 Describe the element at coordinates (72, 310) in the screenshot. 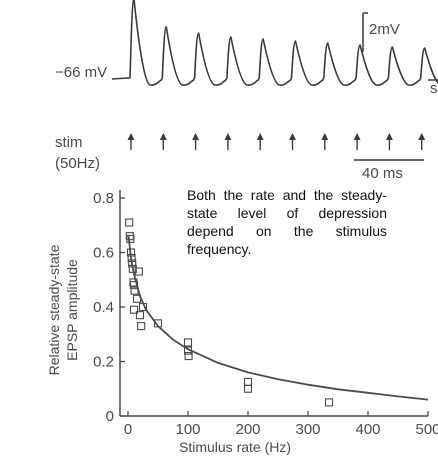

I see `y-axis-label-line2: EPSP amplitude` at that location.